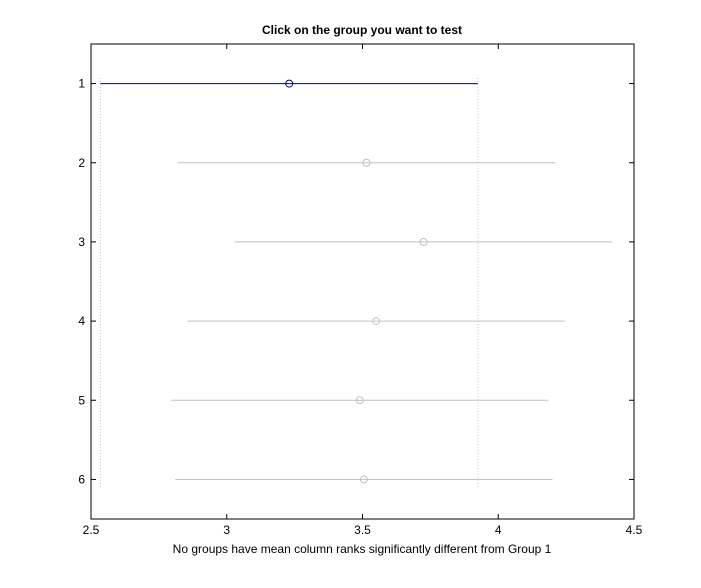  What do you see at coordinates (91, 530) in the screenshot?
I see `x-tick-label: 2.5` at bounding box center [91, 530].